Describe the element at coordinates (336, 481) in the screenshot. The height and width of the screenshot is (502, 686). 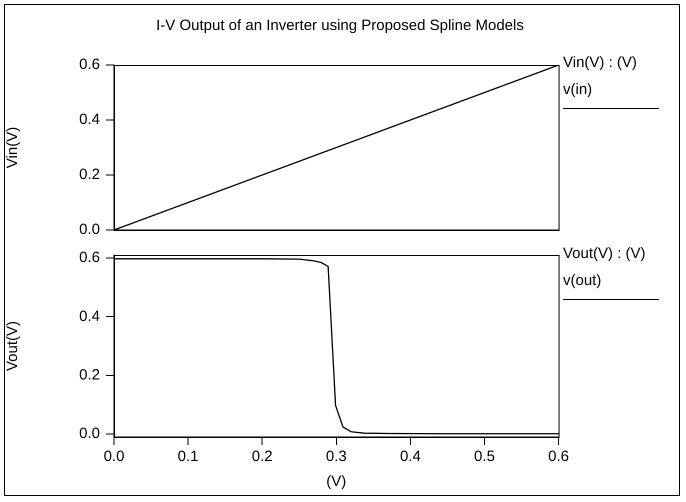
I see `x-axis-title: (V)` at that location.